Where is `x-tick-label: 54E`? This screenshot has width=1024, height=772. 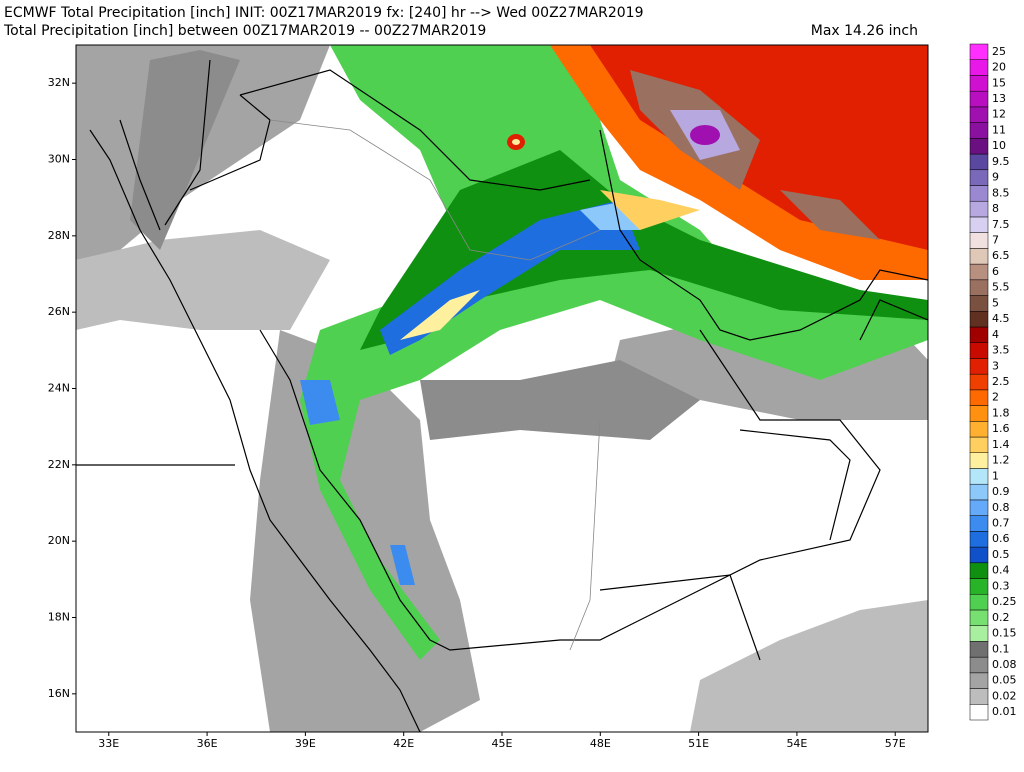 x-tick-label: 54E is located at coordinates (796, 743).